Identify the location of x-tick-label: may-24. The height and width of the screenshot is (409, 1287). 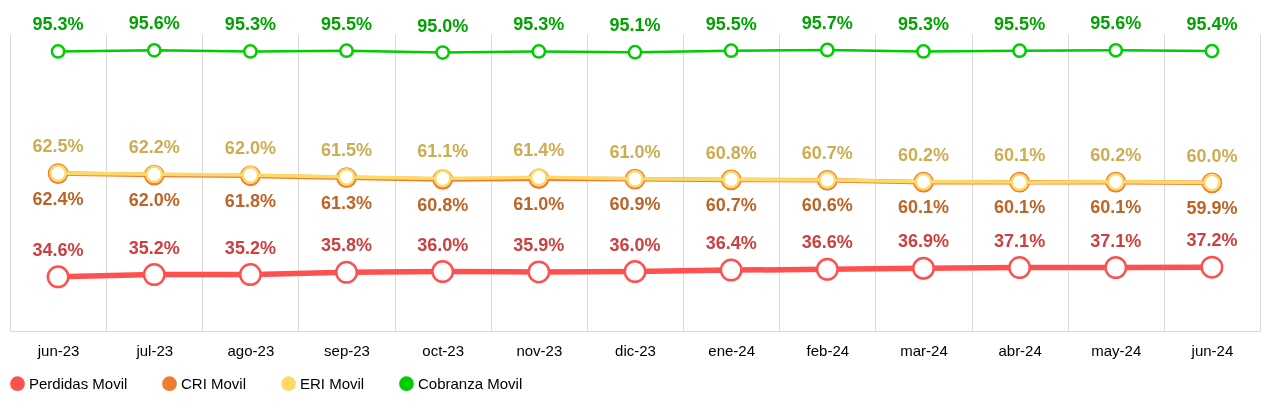
(1116, 350).